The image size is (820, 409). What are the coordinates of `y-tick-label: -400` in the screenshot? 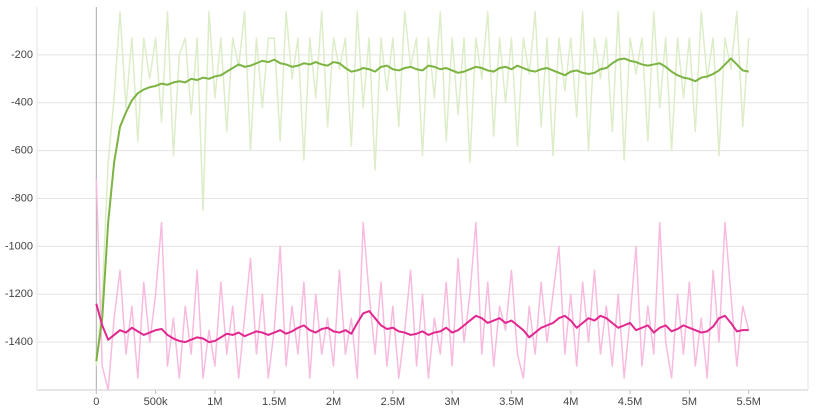 It's located at (22, 103).